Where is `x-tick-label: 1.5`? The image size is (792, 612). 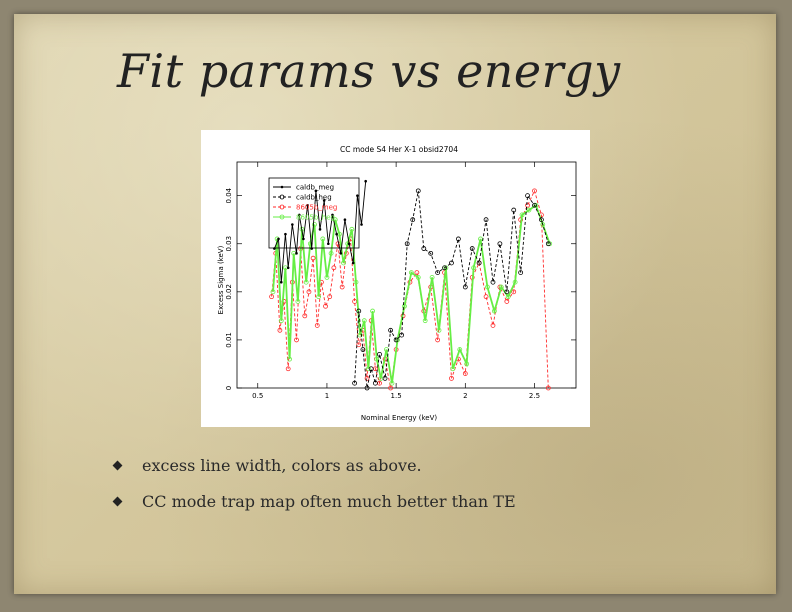
x-tick-label: 1.5 is located at coordinates (396, 396).